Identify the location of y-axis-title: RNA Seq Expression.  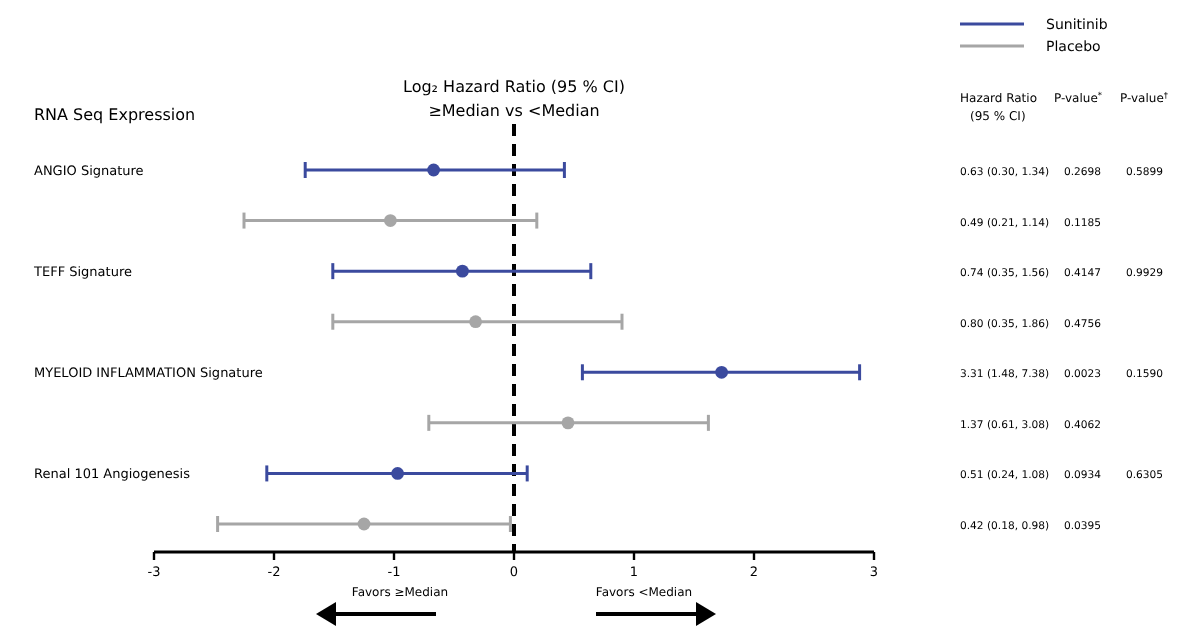
(115, 115).